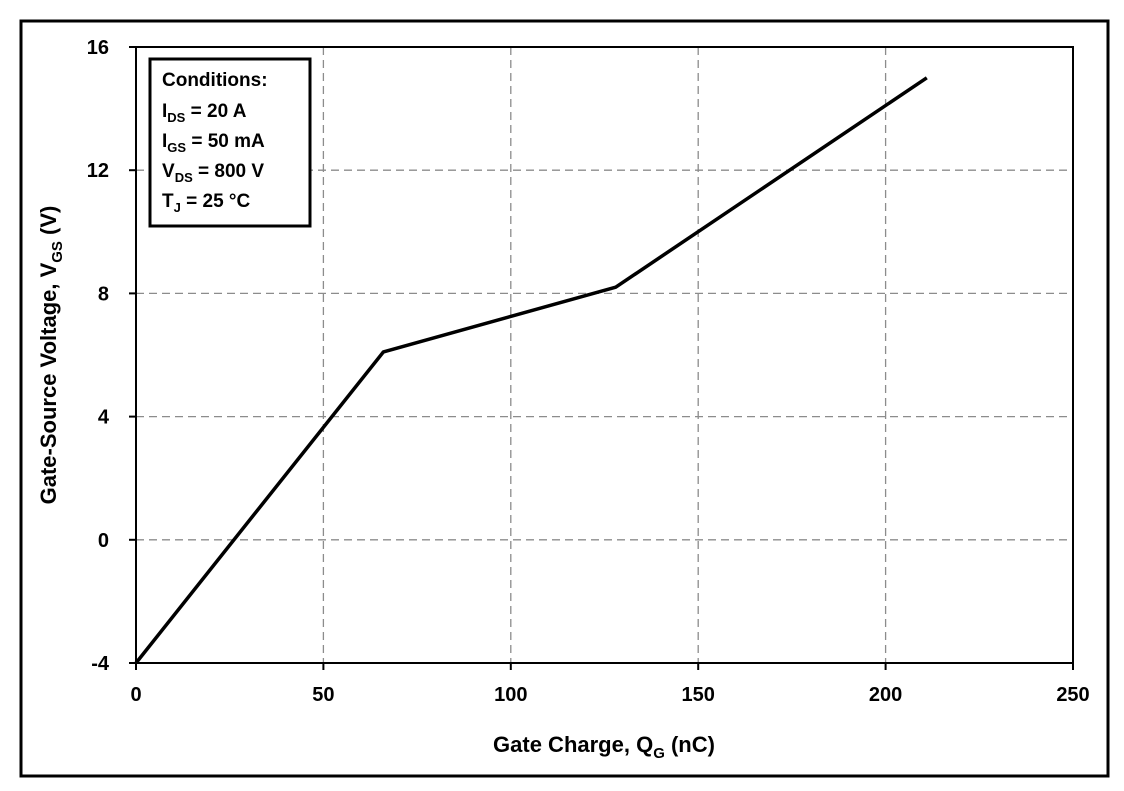  What do you see at coordinates (135, 695) in the screenshot?
I see `x-tick-label-0: 0` at bounding box center [135, 695].